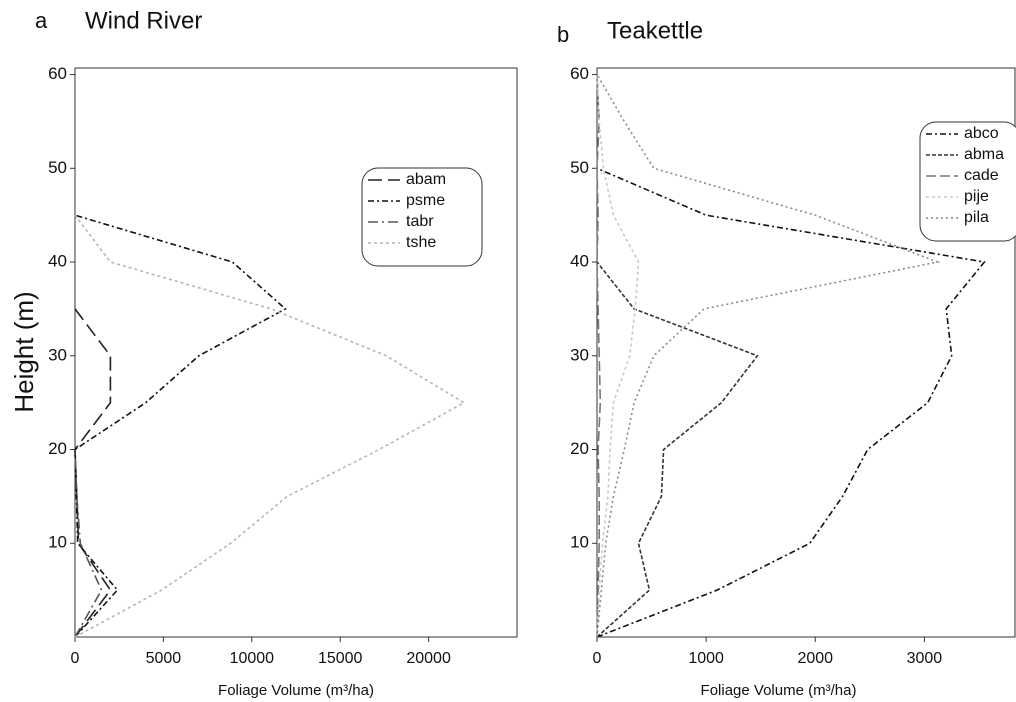  I want to click on y-axis-label: Height (m), so click(24, 351).